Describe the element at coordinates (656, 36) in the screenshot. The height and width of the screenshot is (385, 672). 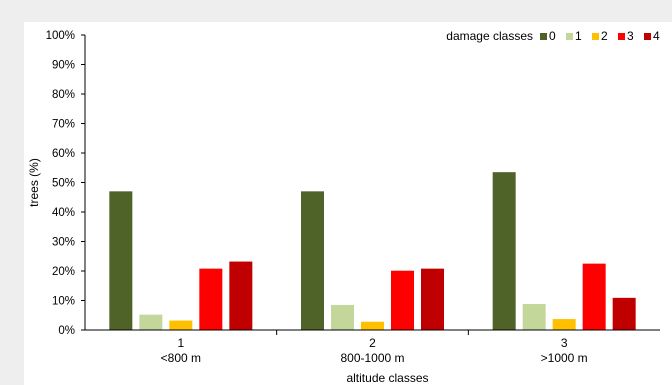
I see `legend-label-4: 4` at that location.